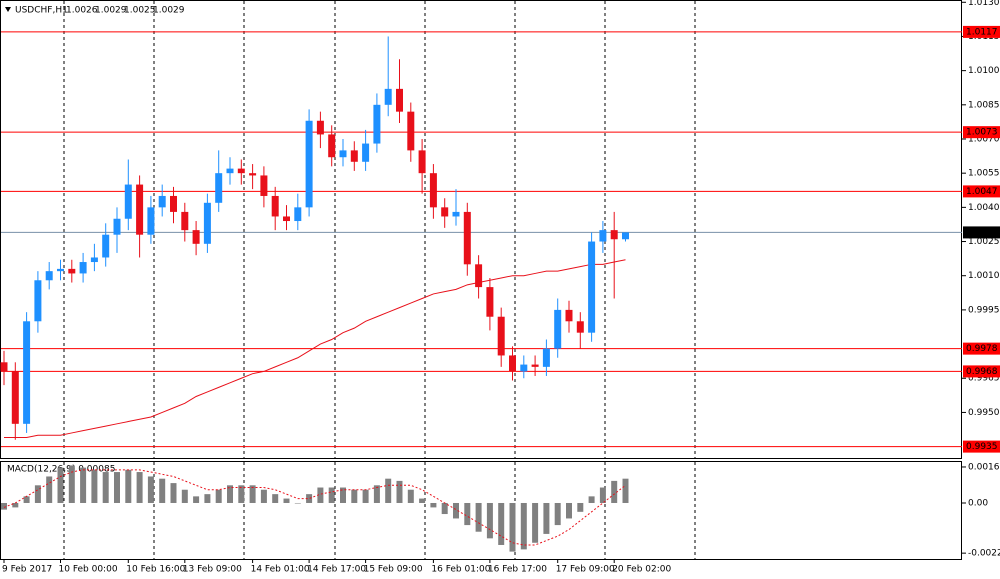 The height and width of the screenshot is (579, 1000). I want to click on x-tick-label: 20 Feb 02:00, so click(641, 570).